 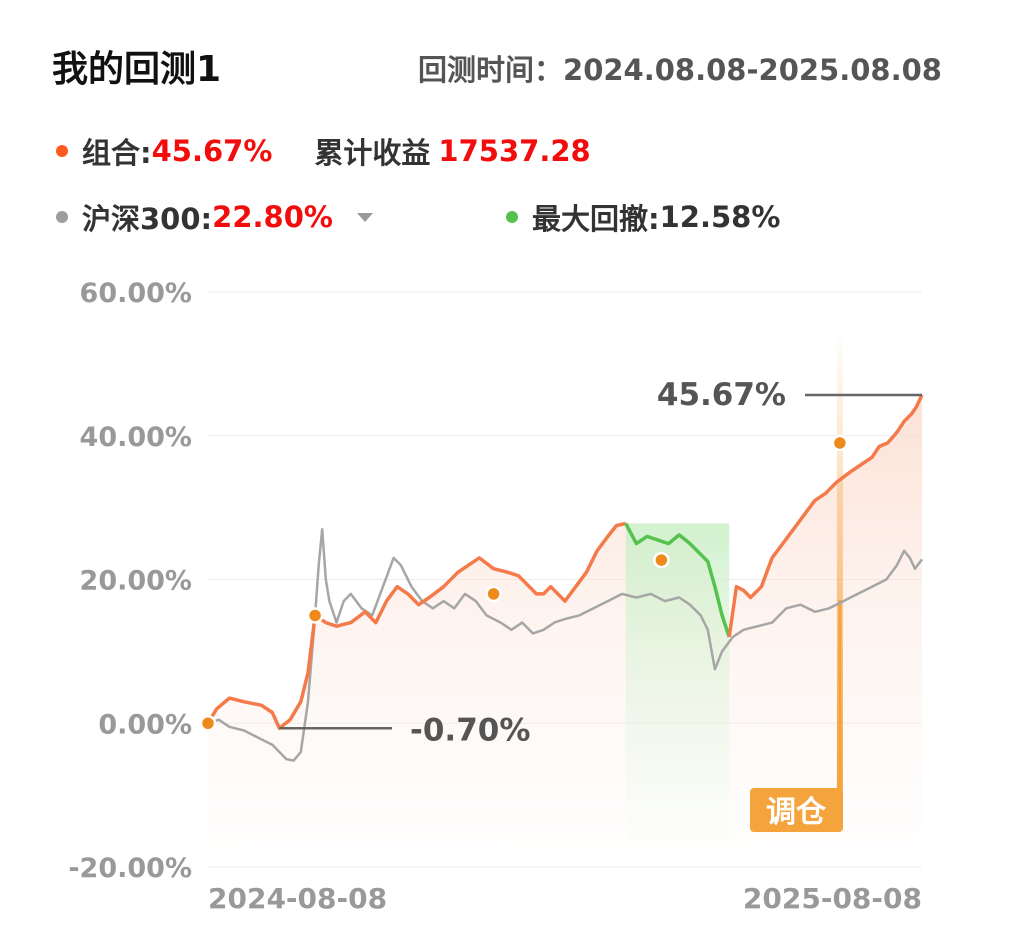 What do you see at coordinates (752, 70) in the screenshot?
I see `backtest-period-value: 2024.08.08-2025.08.08` at bounding box center [752, 70].